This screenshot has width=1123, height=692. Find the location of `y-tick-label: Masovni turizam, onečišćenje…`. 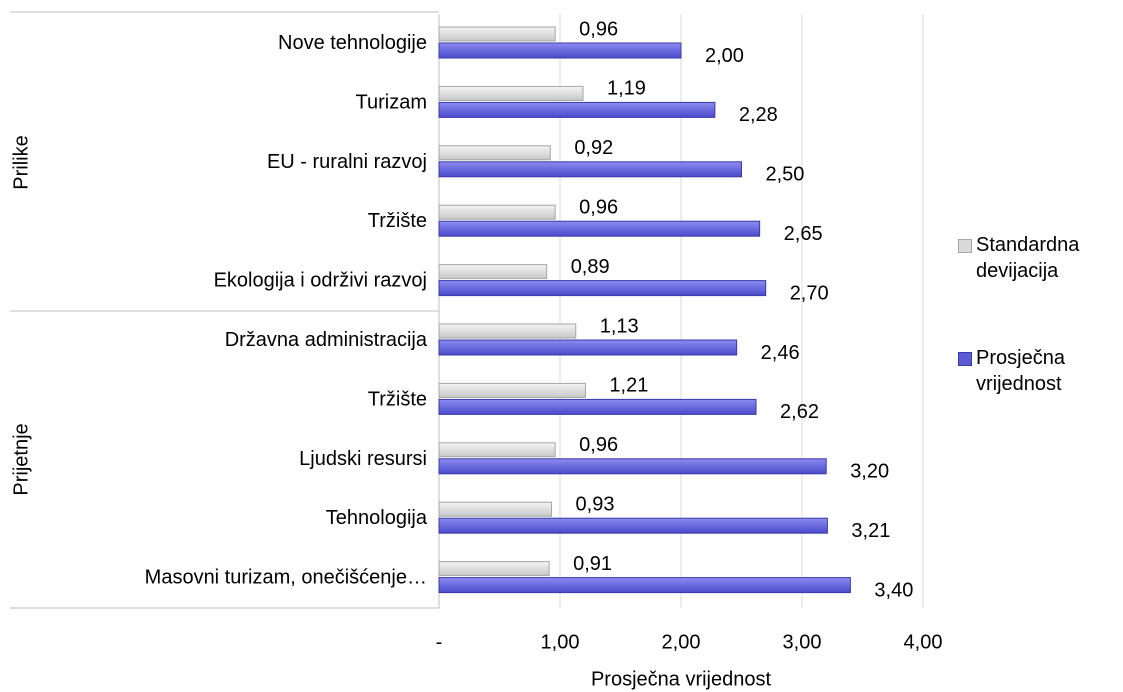

y-tick-label: Masovni turizam, onečišćenje… is located at coordinates (286, 578).